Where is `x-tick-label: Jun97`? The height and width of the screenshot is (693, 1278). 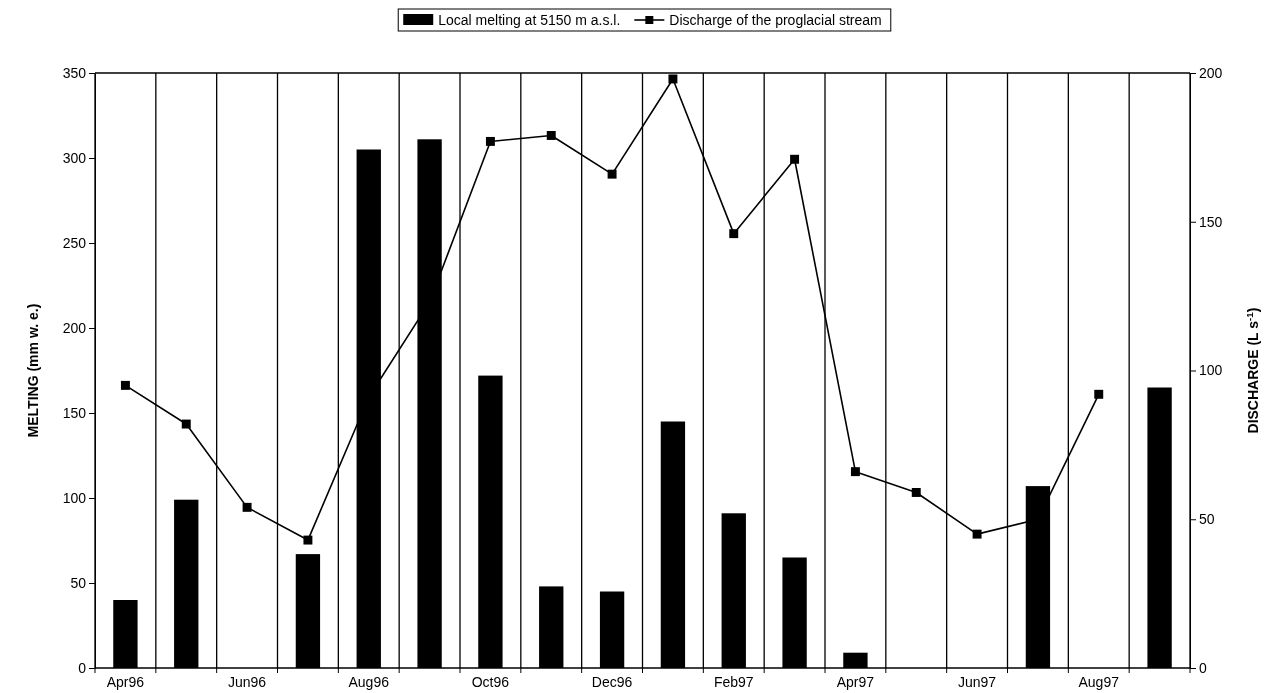 x-tick-label: Jun97 is located at coordinates (977, 682).